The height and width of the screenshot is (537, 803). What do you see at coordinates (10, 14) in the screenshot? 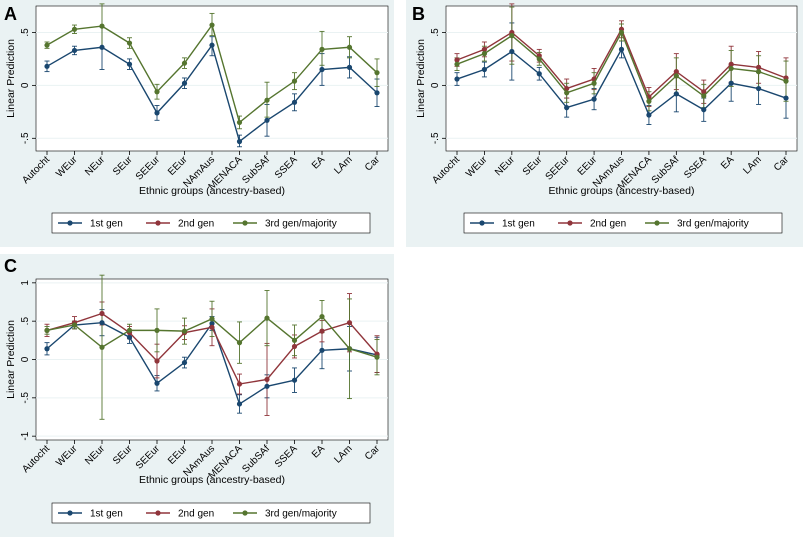
I see `panel-label: A` at bounding box center [10, 14].